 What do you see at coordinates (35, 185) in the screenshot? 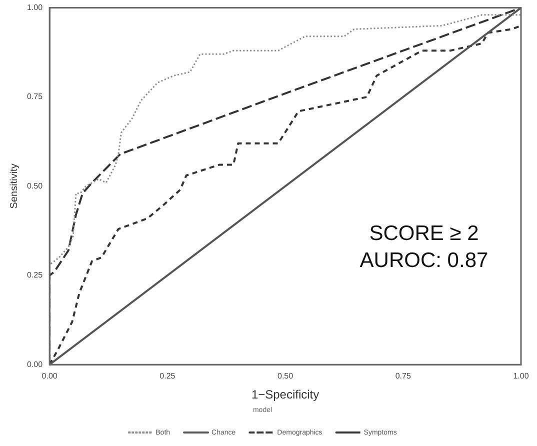
I see `y-tick-label: 0.50` at bounding box center [35, 185].